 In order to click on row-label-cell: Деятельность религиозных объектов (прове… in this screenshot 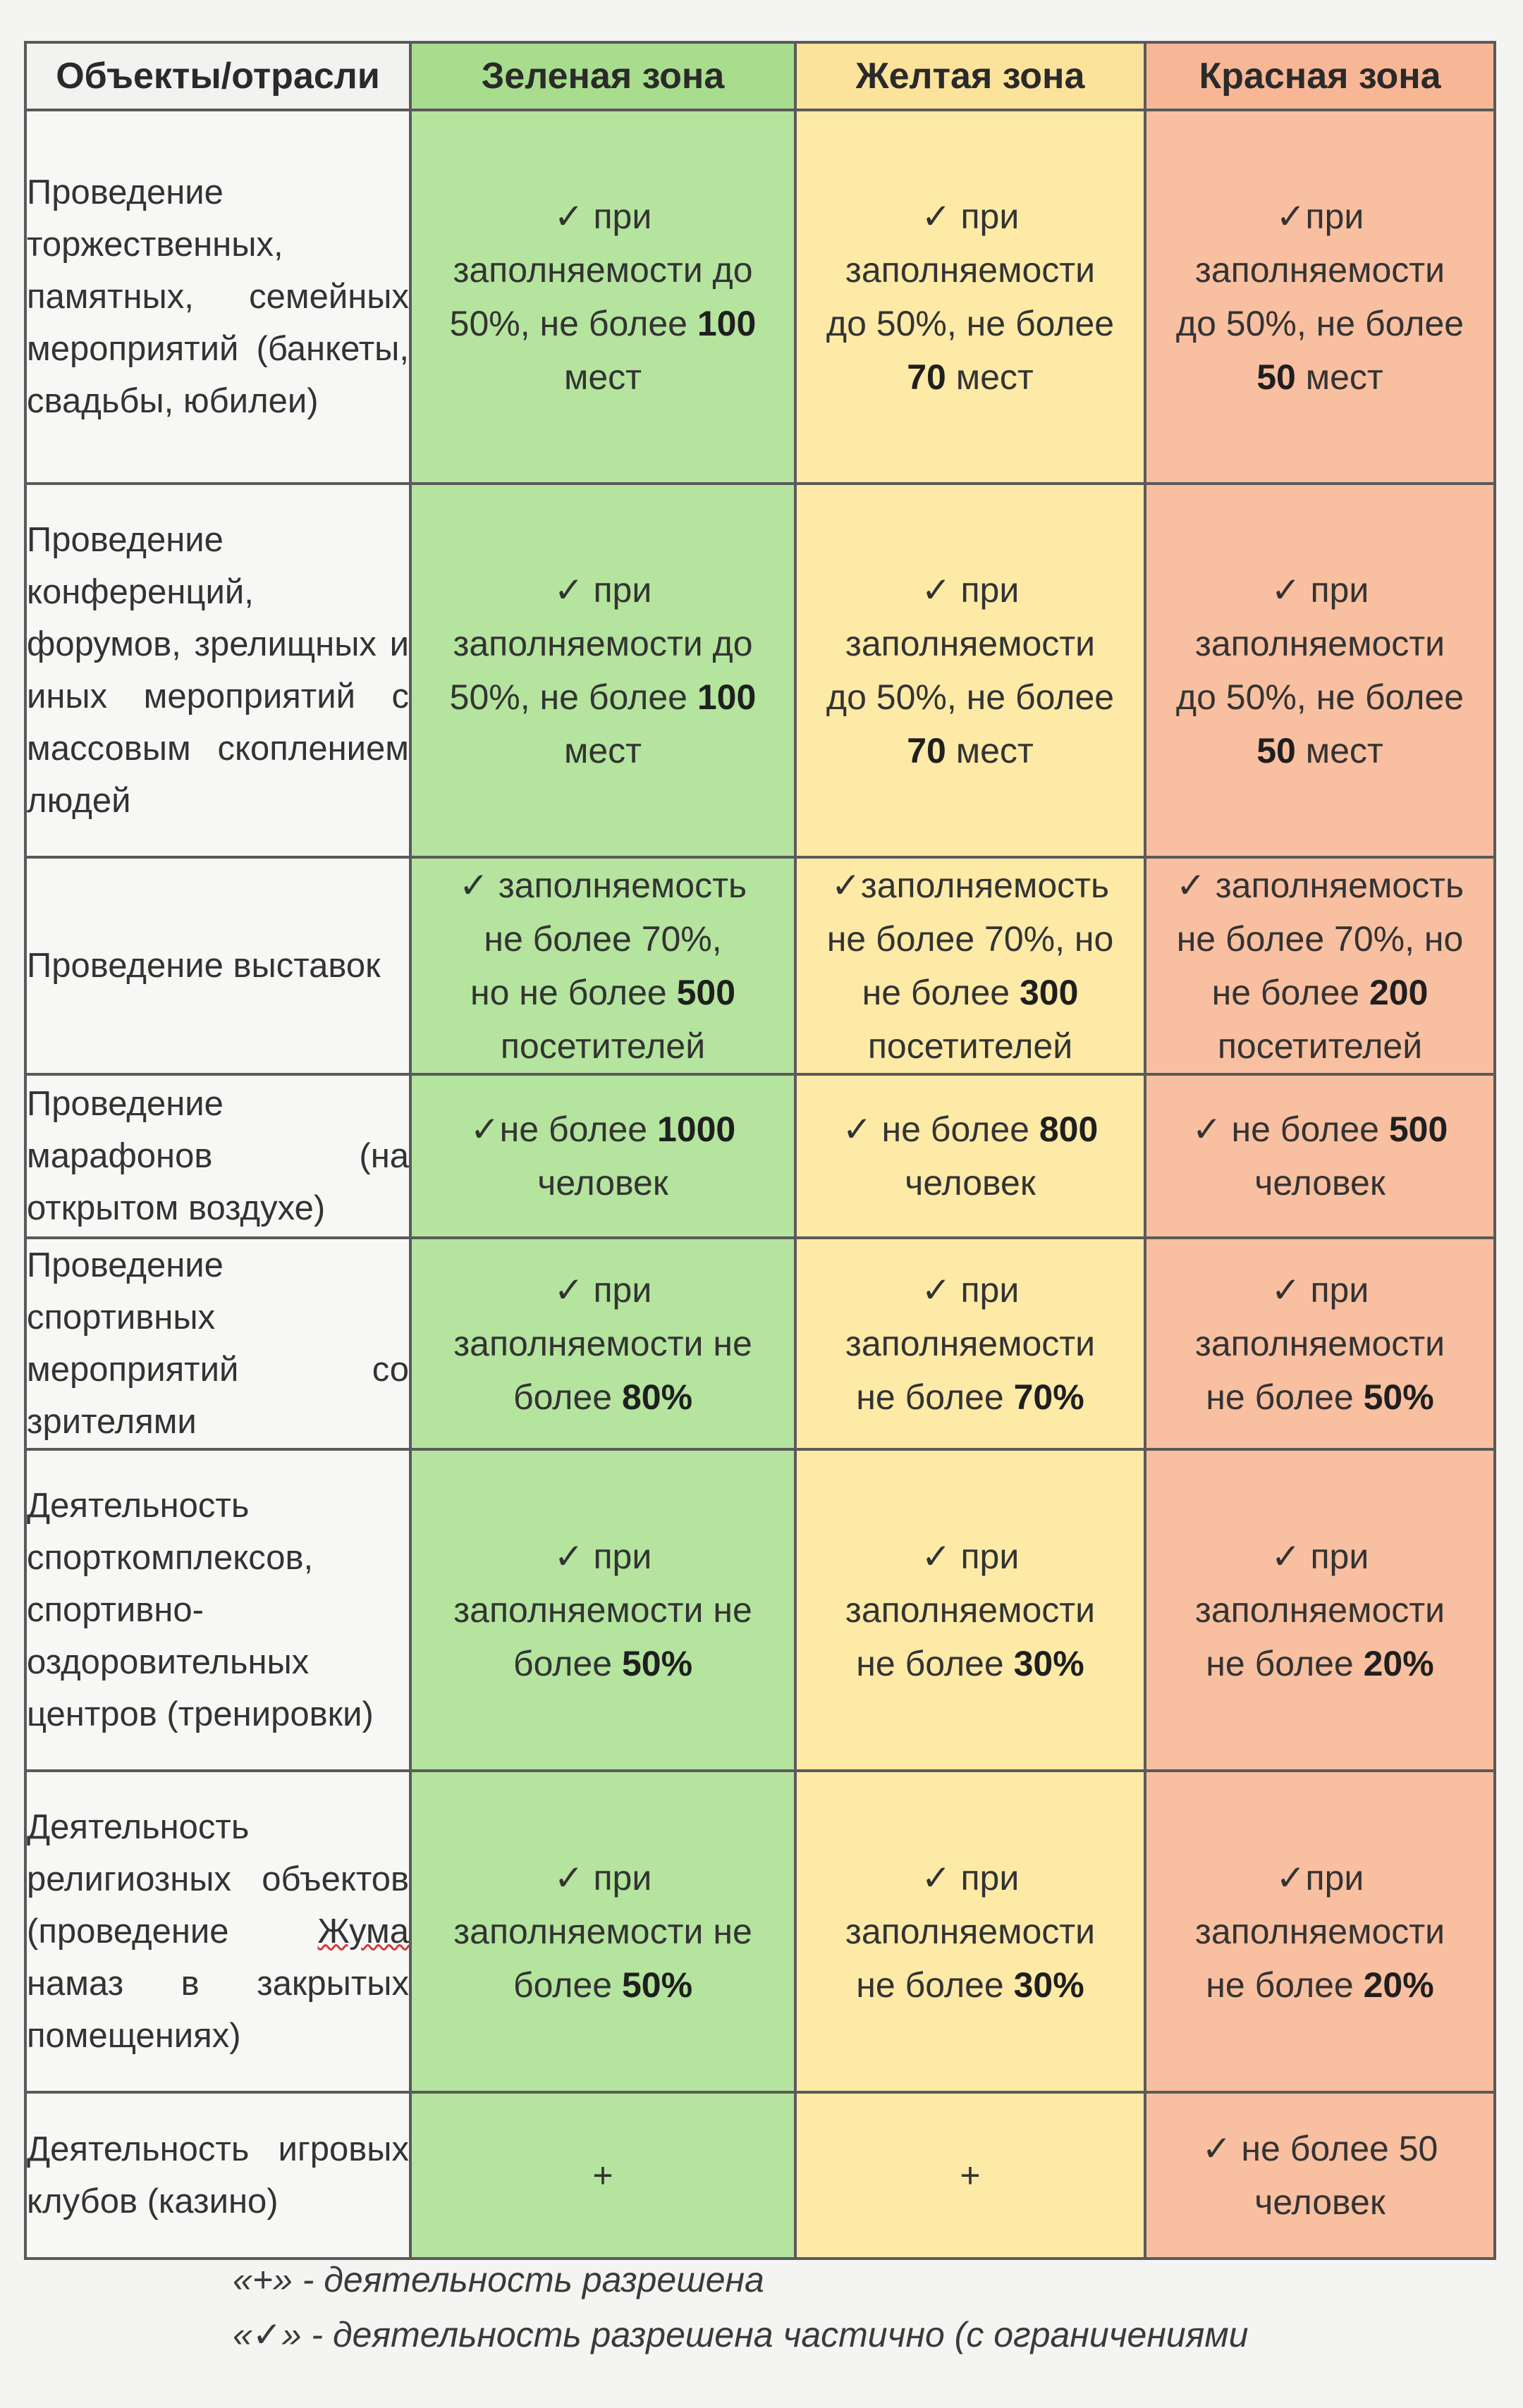, I will do `click(218, 1931)`.